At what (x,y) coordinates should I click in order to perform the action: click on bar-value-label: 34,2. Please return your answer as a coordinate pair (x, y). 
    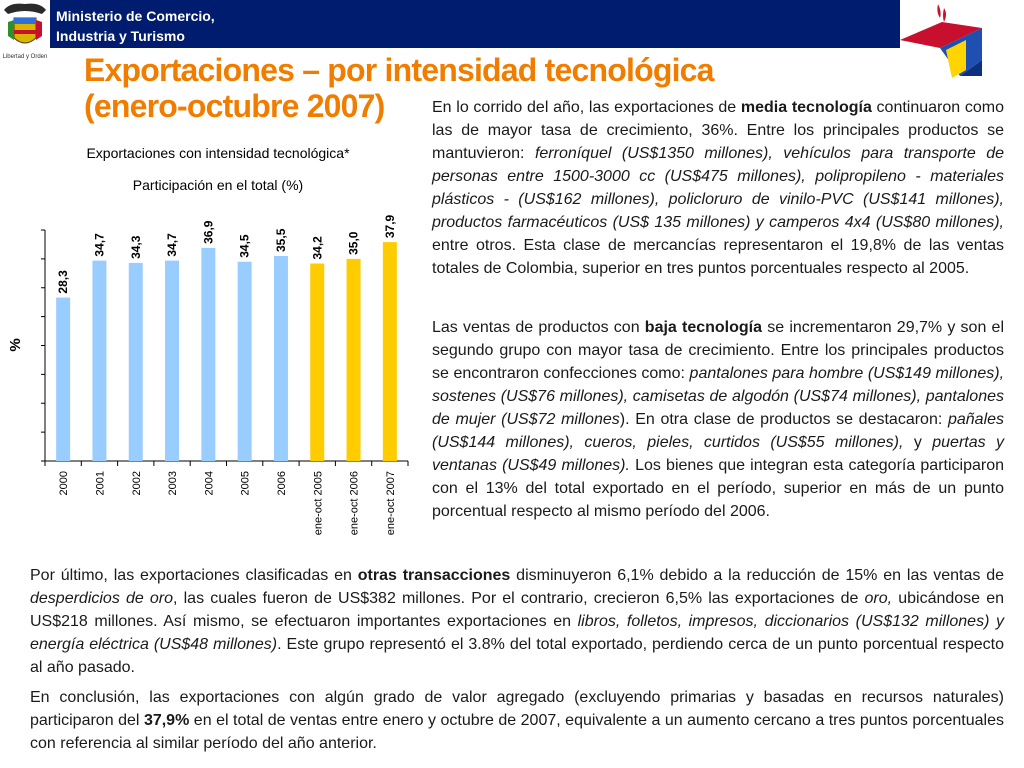
    Looking at the image, I should click on (317, 248).